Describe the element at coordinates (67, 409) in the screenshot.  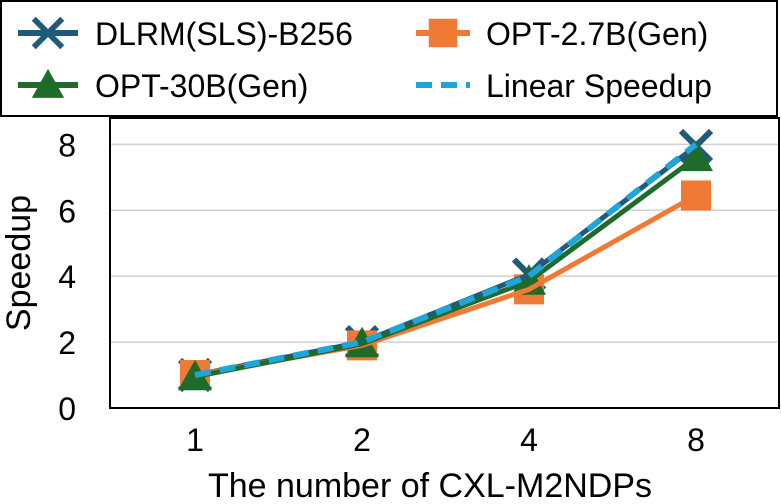
I see `y-tick-label: 0` at that location.